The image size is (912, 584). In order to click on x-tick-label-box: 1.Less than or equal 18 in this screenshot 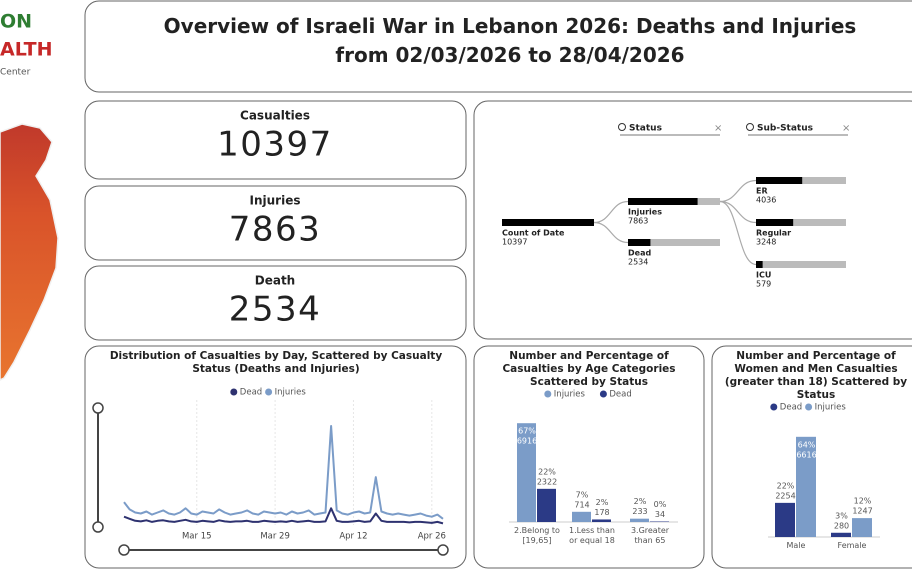, I will do `click(592, 541)`.